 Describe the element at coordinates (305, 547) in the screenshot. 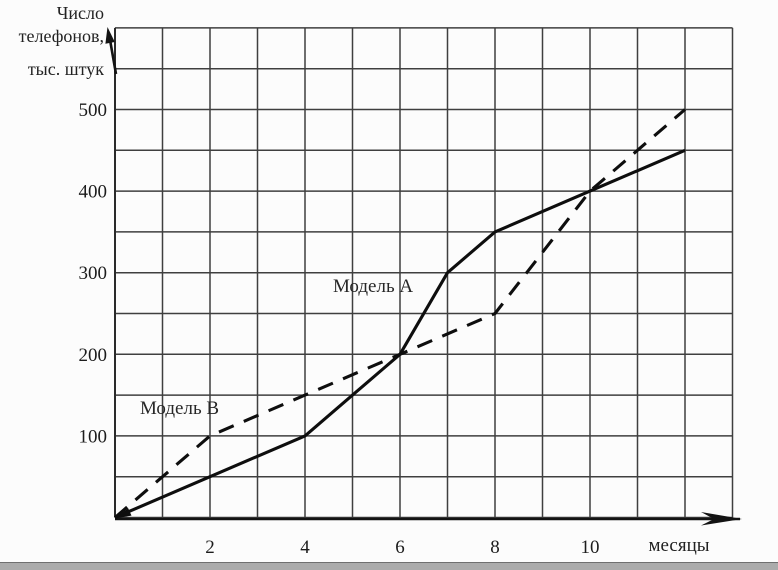

I see `x-tick-label: 4` at that location.